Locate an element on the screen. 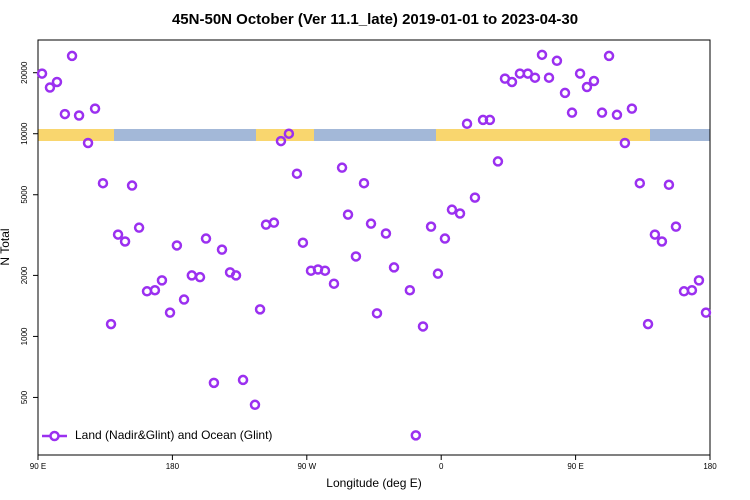 Image resolution: width=750 pixels, height=500 pixels. x-tick-label: 90 W is located at coordinates (306, 466).